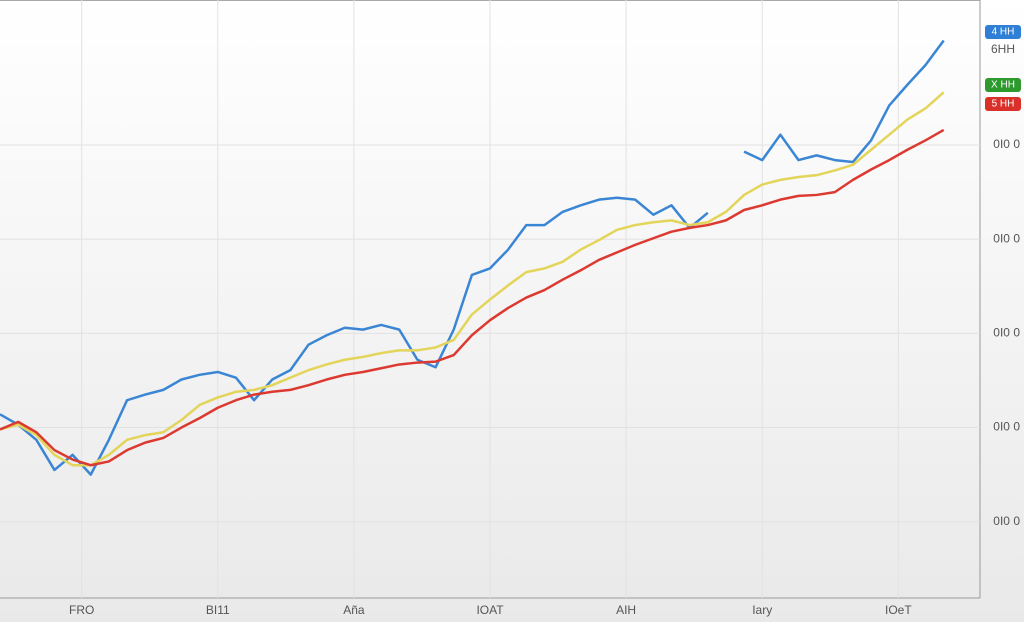  What do you see at coordinates (218, 610) in the screenshot?
I see `x-tick-label: BI11` at bounding box center [218, 610].